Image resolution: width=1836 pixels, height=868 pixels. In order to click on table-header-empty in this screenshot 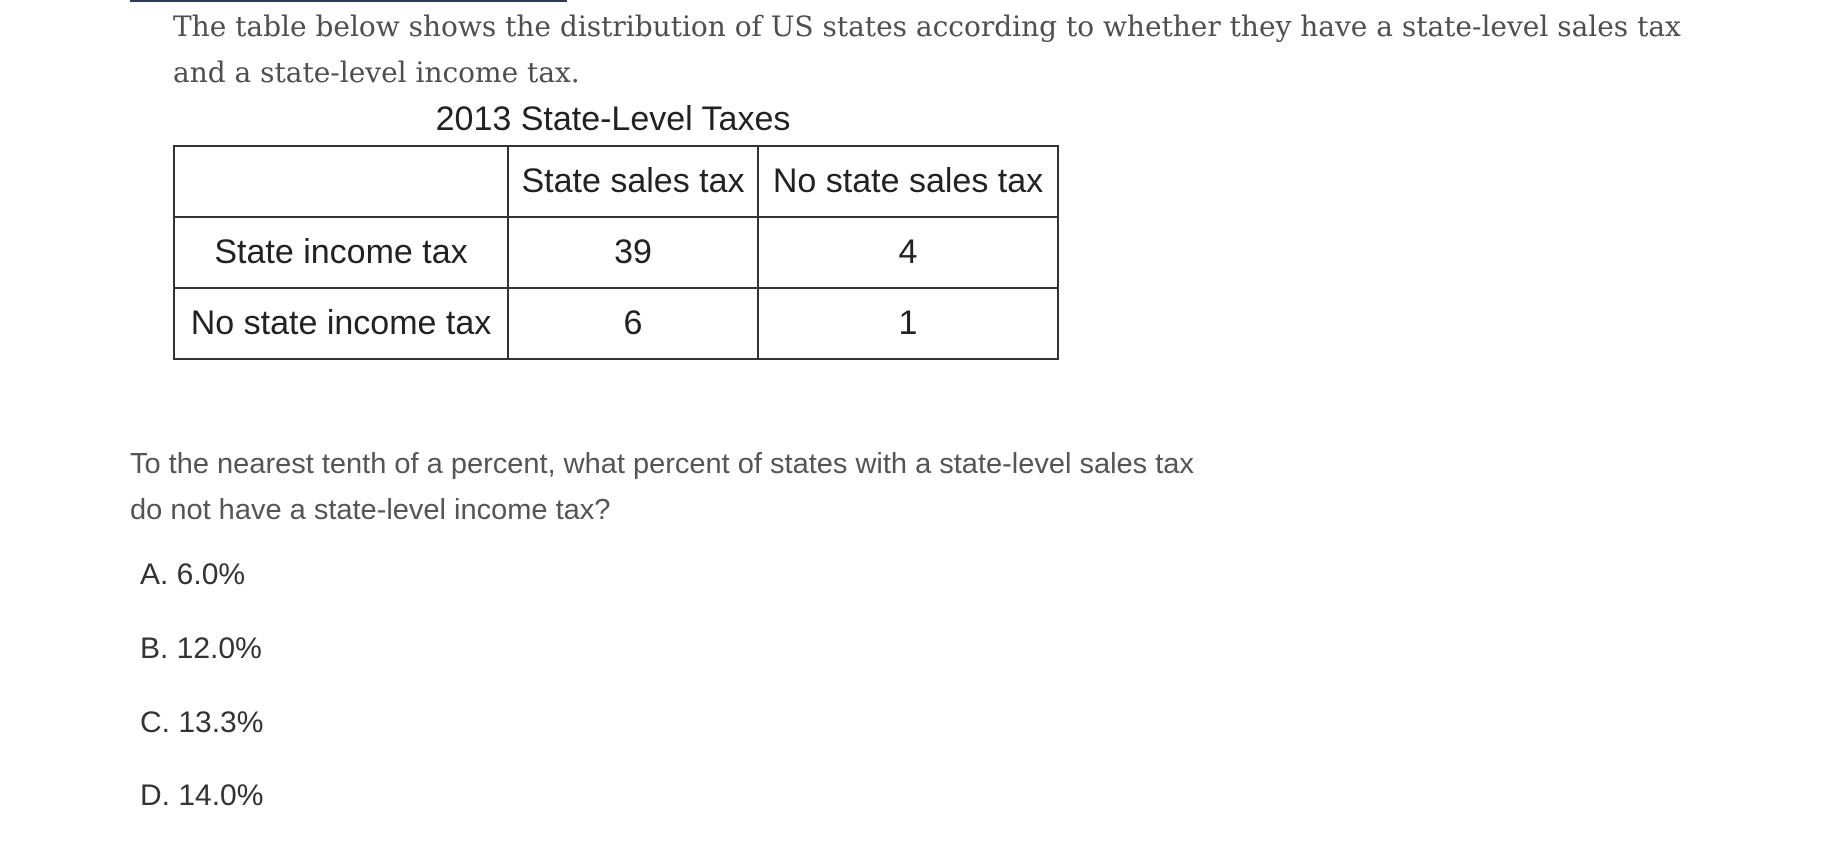, I will do `click(341, 181)`.